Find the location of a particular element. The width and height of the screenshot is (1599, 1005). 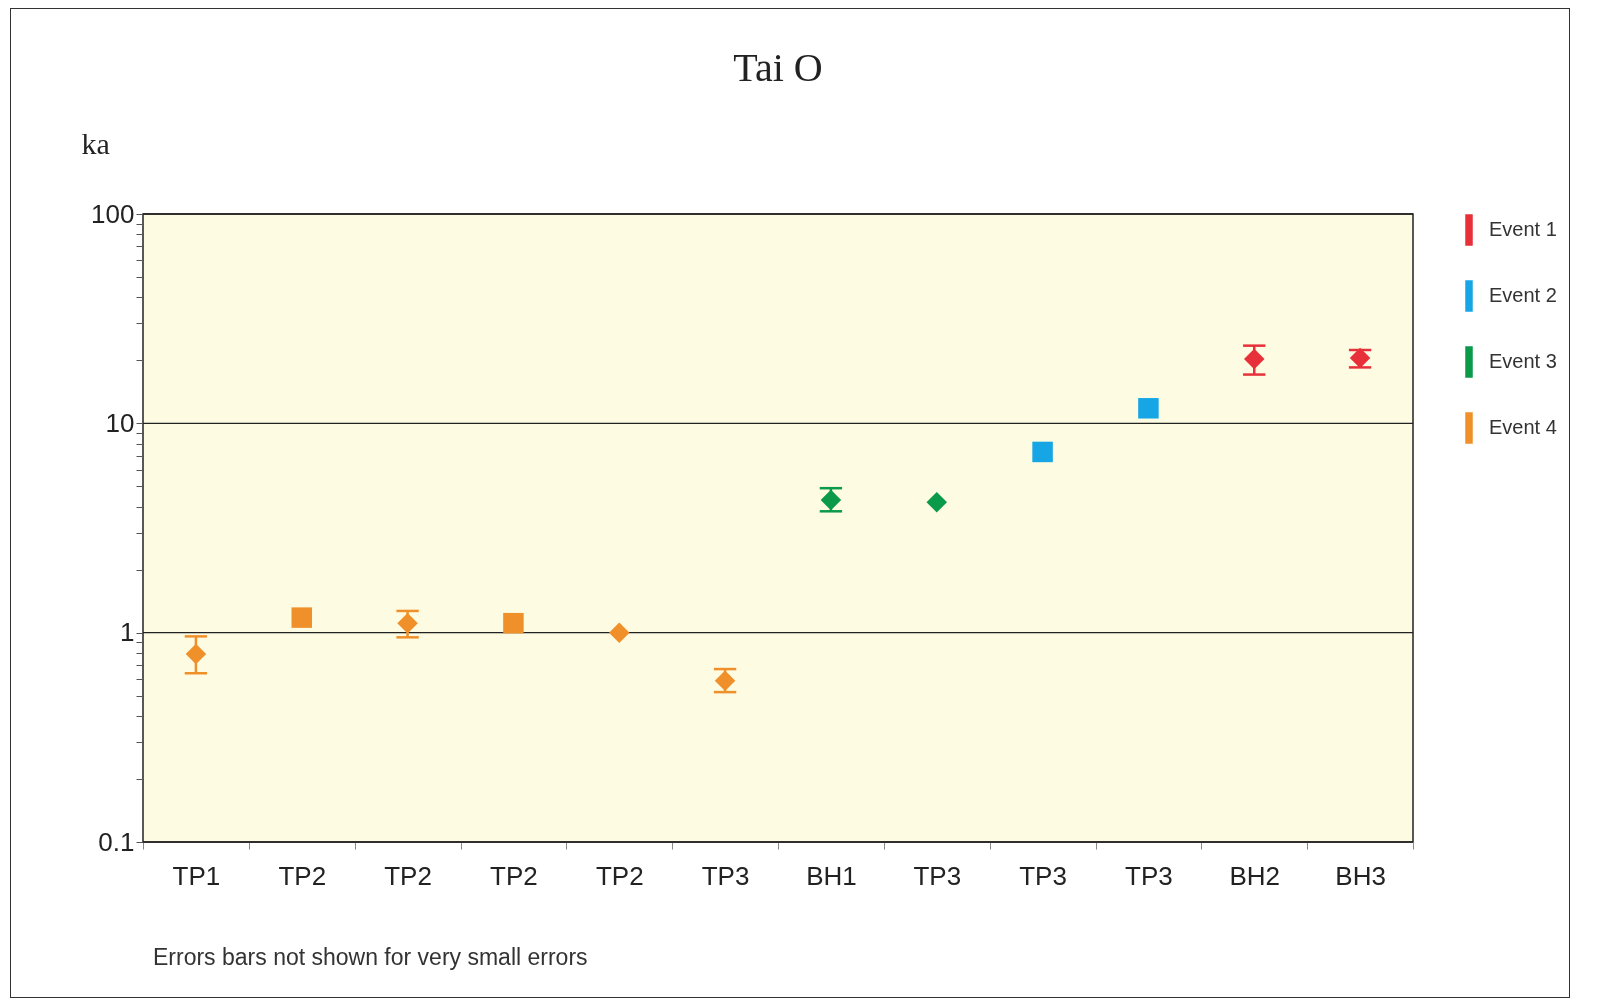

x-tick-label: BH1 is located at coordinates (831, 875).